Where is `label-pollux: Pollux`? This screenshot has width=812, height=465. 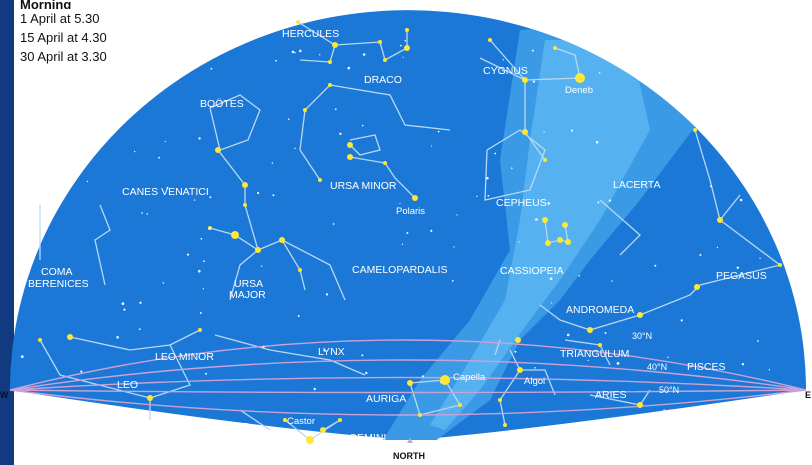 label-pollux: Pollux is located at coordinates (284, 434).